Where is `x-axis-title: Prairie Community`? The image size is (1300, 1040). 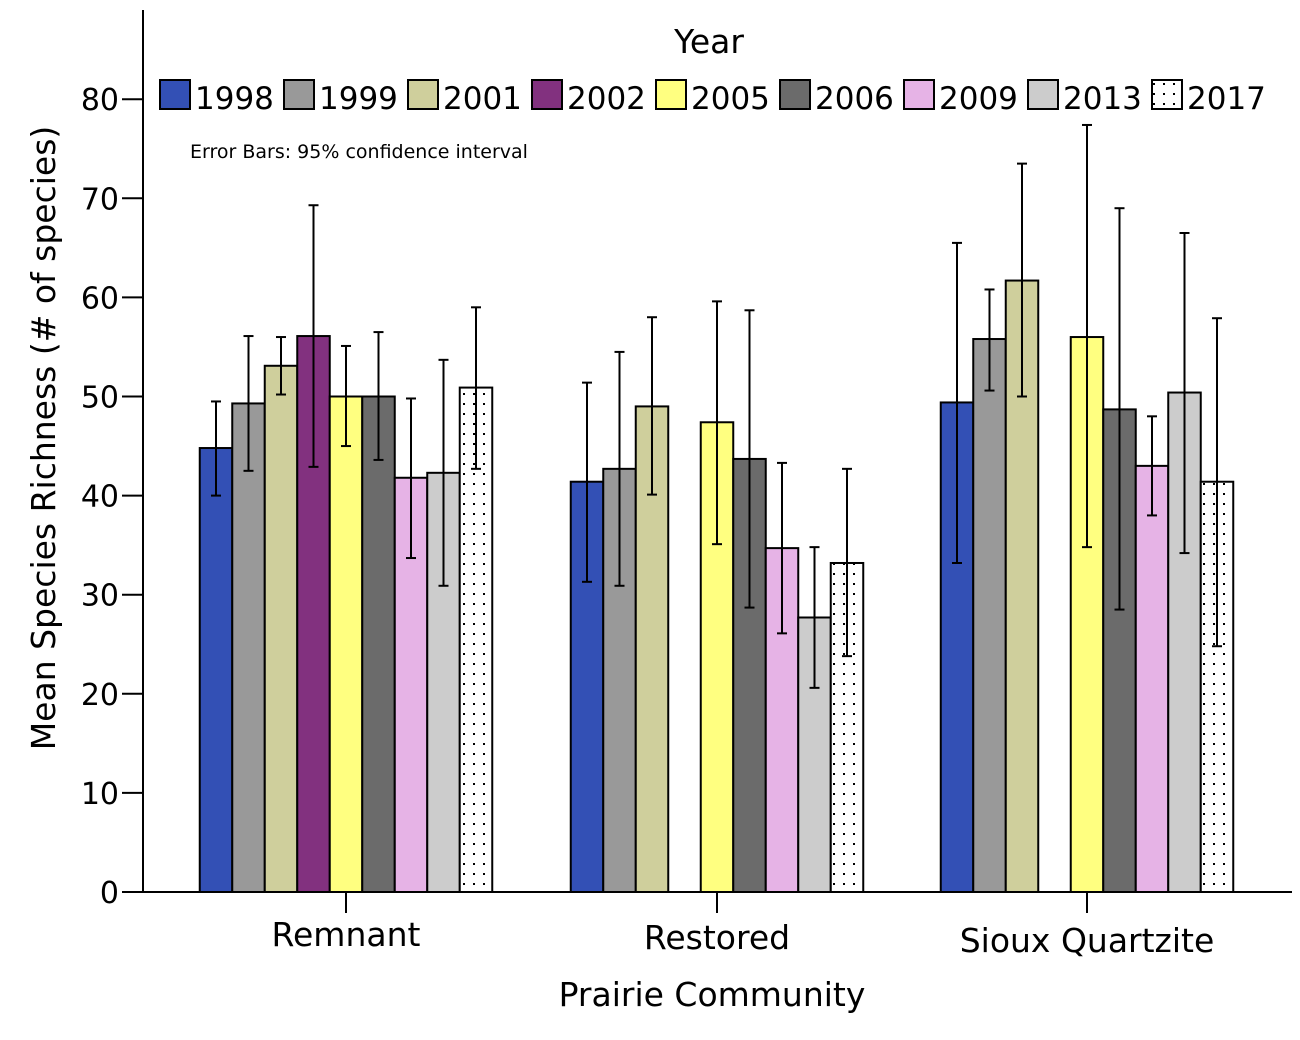
x-axis-title: Prairie Community is located at coordinates (712, 994).